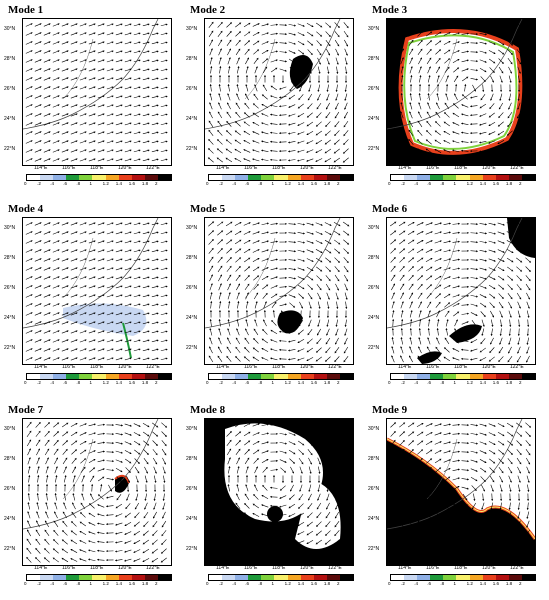 This screenshot has width=549, height=600. What do you see at coordinates (390, 410) in the screenshot?
I see `panel-title: Mode 9` at bounding box center [390, 410].